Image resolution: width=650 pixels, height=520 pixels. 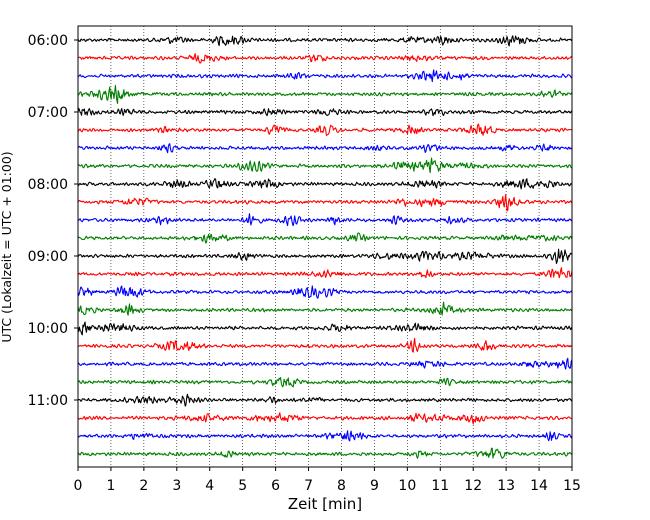 I want to click on y-tick-label: 09:00, so click(x=48, y=257).